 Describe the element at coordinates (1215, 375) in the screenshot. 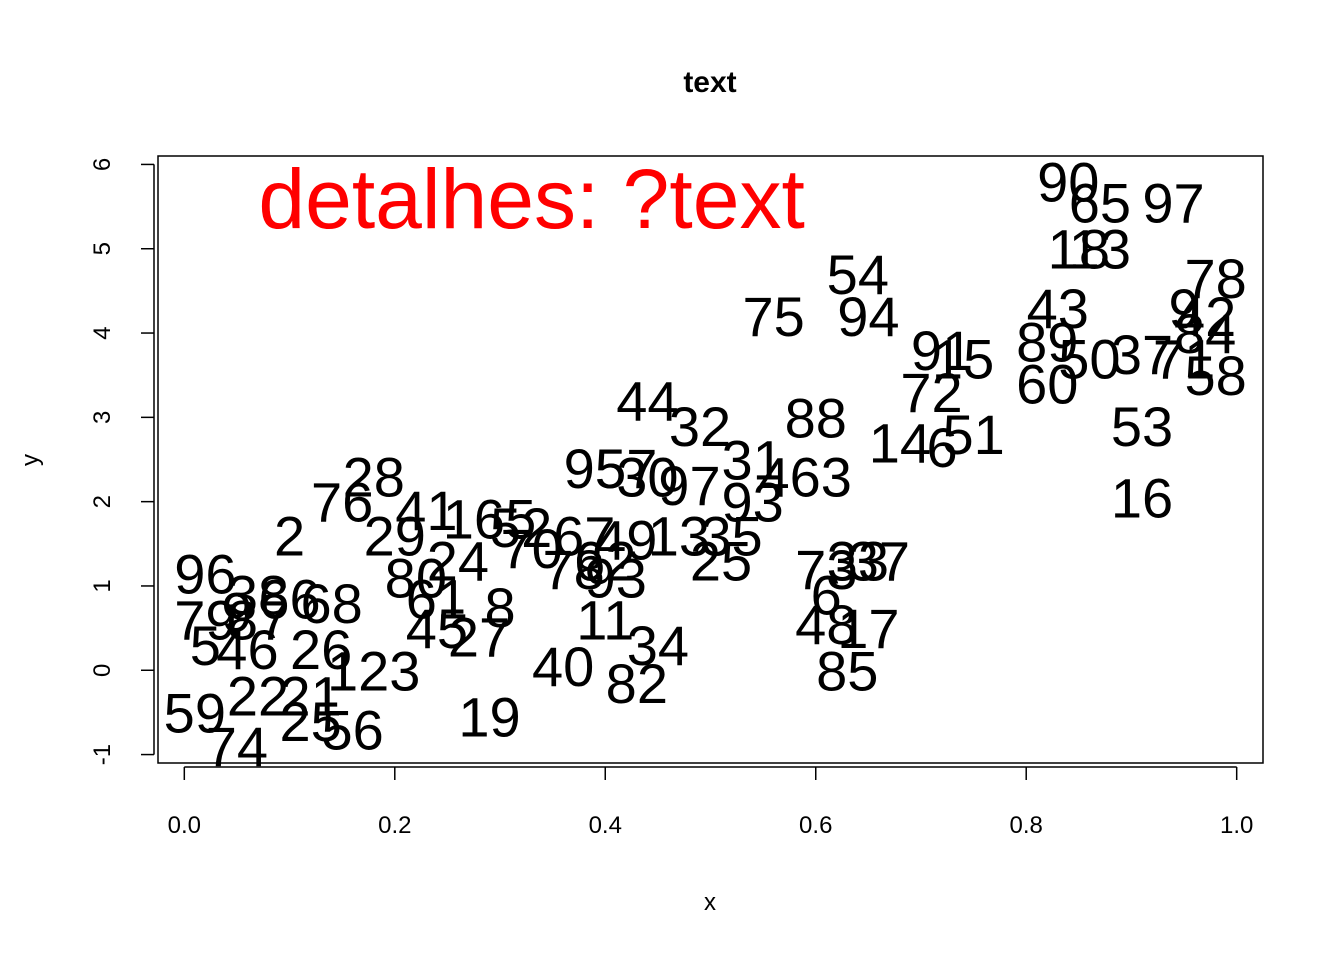

I see `point-label: 58` at that location.